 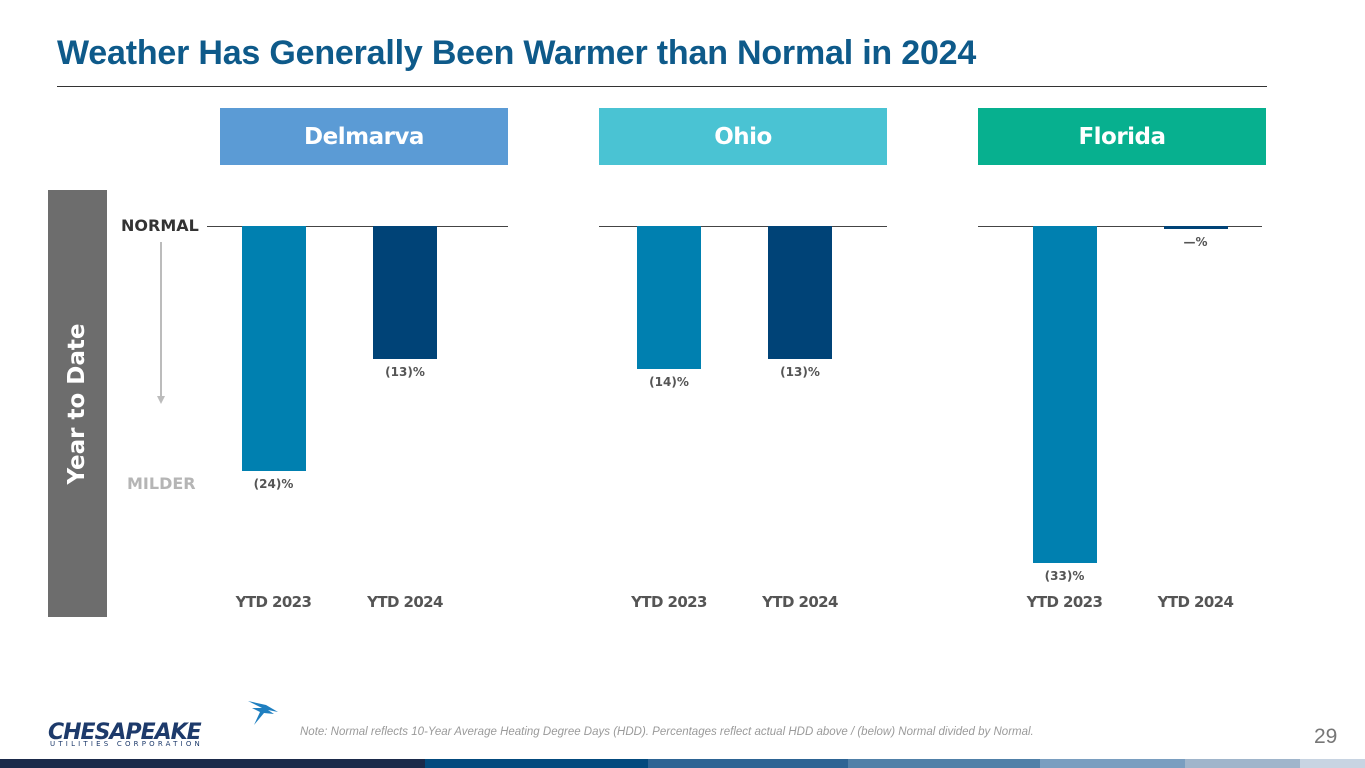 I want to click on bar-florida-ytd-2024, so click(x=1195, y=227).